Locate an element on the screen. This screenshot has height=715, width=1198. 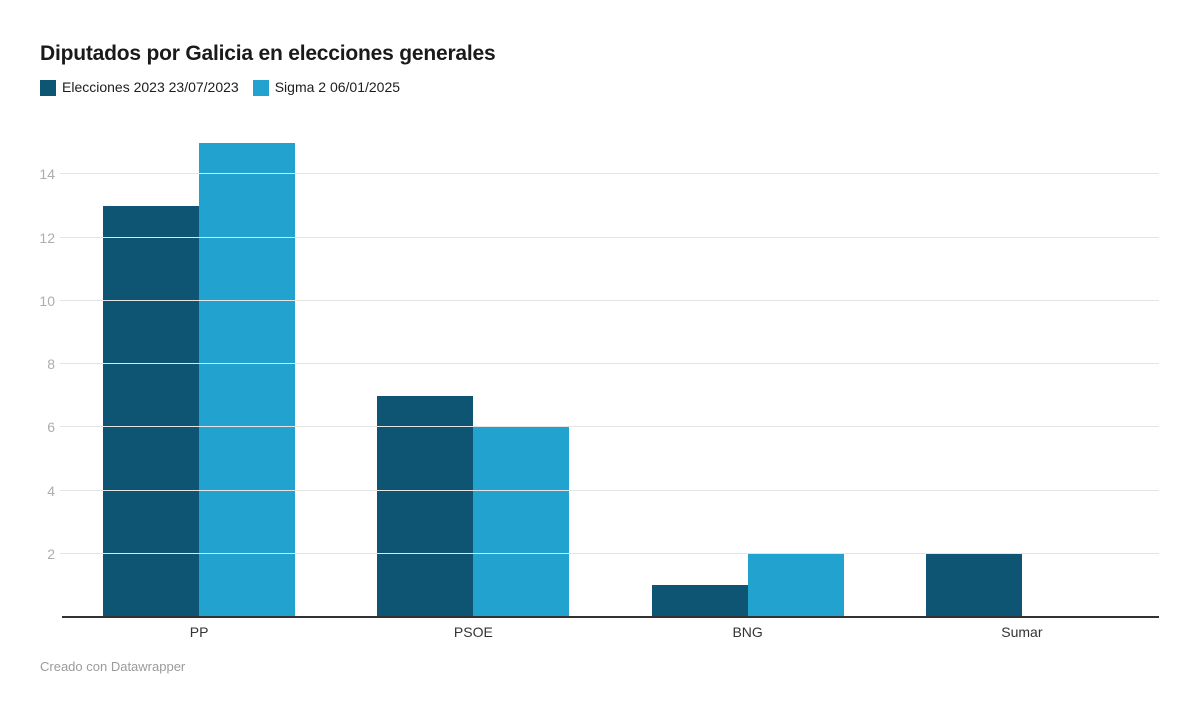
x-axis-line is located at coordinates (610, 617).